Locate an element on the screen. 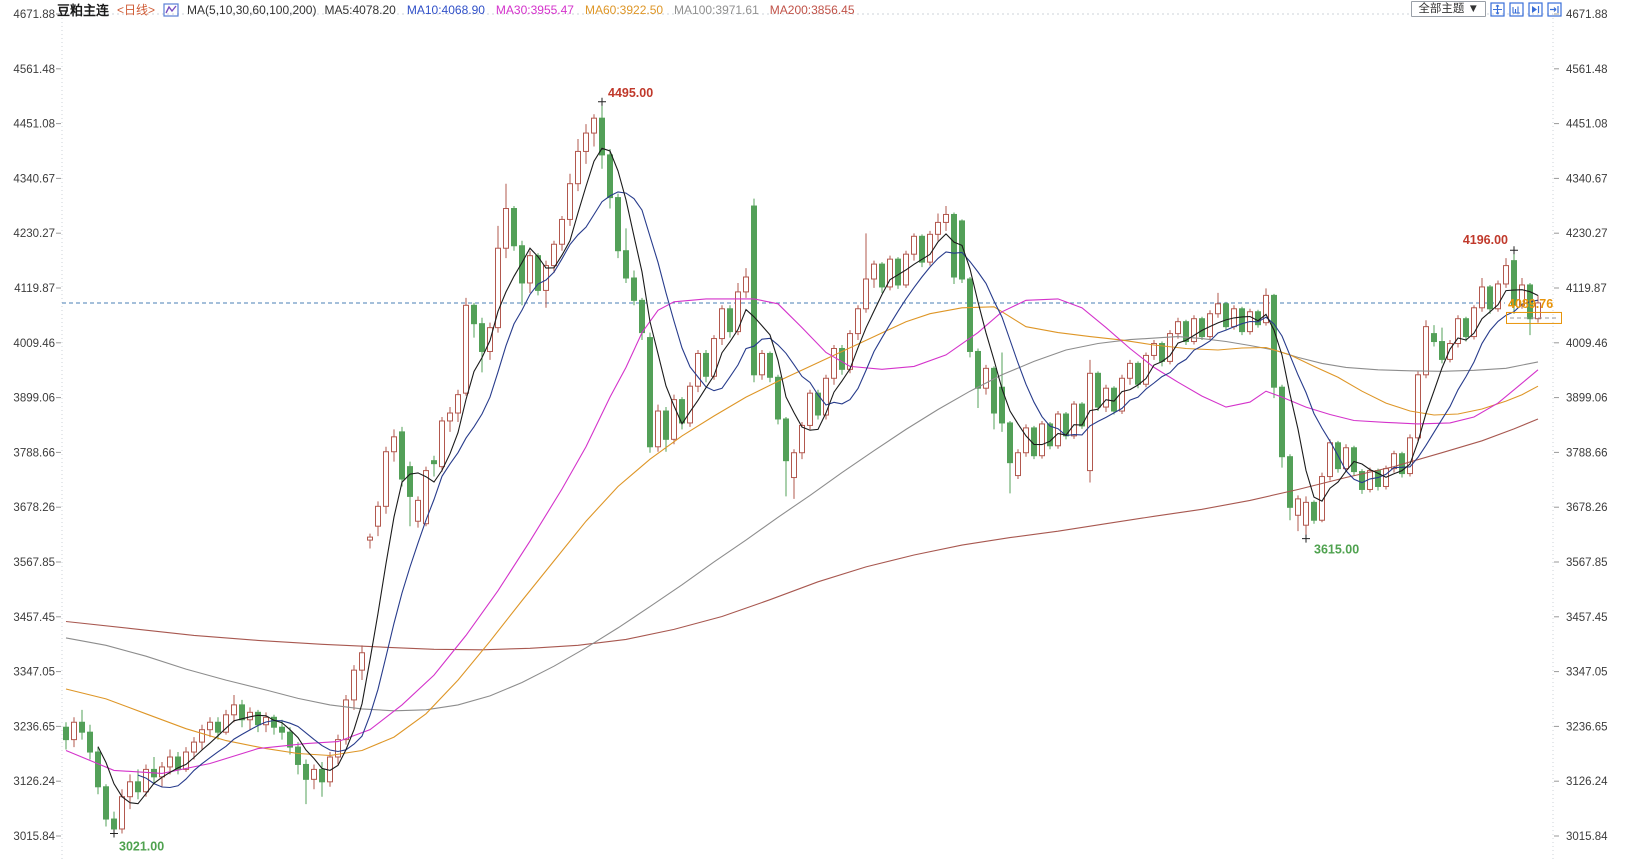 This screenshot has width=1626, height=867. chart-toolbar: 全部主题 ▼ is located at coordinates (1486, 9).